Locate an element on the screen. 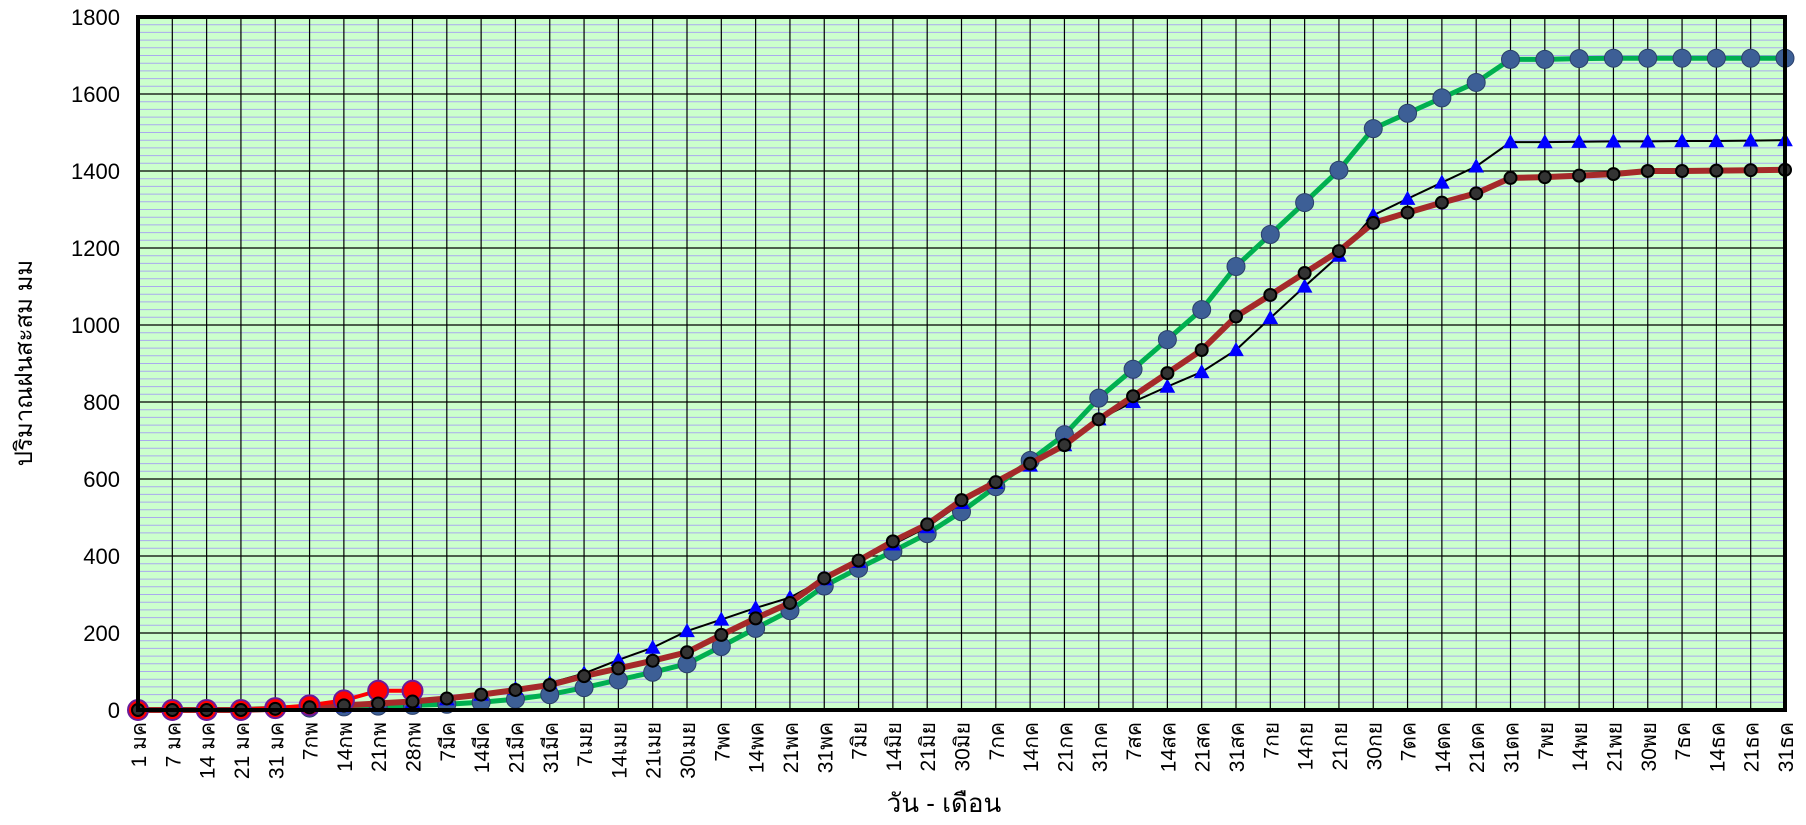 The width and height of the screenshot is (1806, 825). x-tick-label: 14พค is located at coordinates (757, 747).